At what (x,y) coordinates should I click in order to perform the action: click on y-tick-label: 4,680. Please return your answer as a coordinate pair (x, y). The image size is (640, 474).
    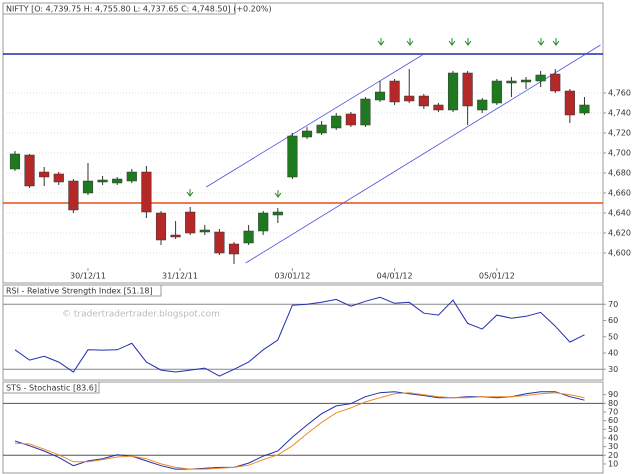
    Looking at the image, I should click on (619, 173).